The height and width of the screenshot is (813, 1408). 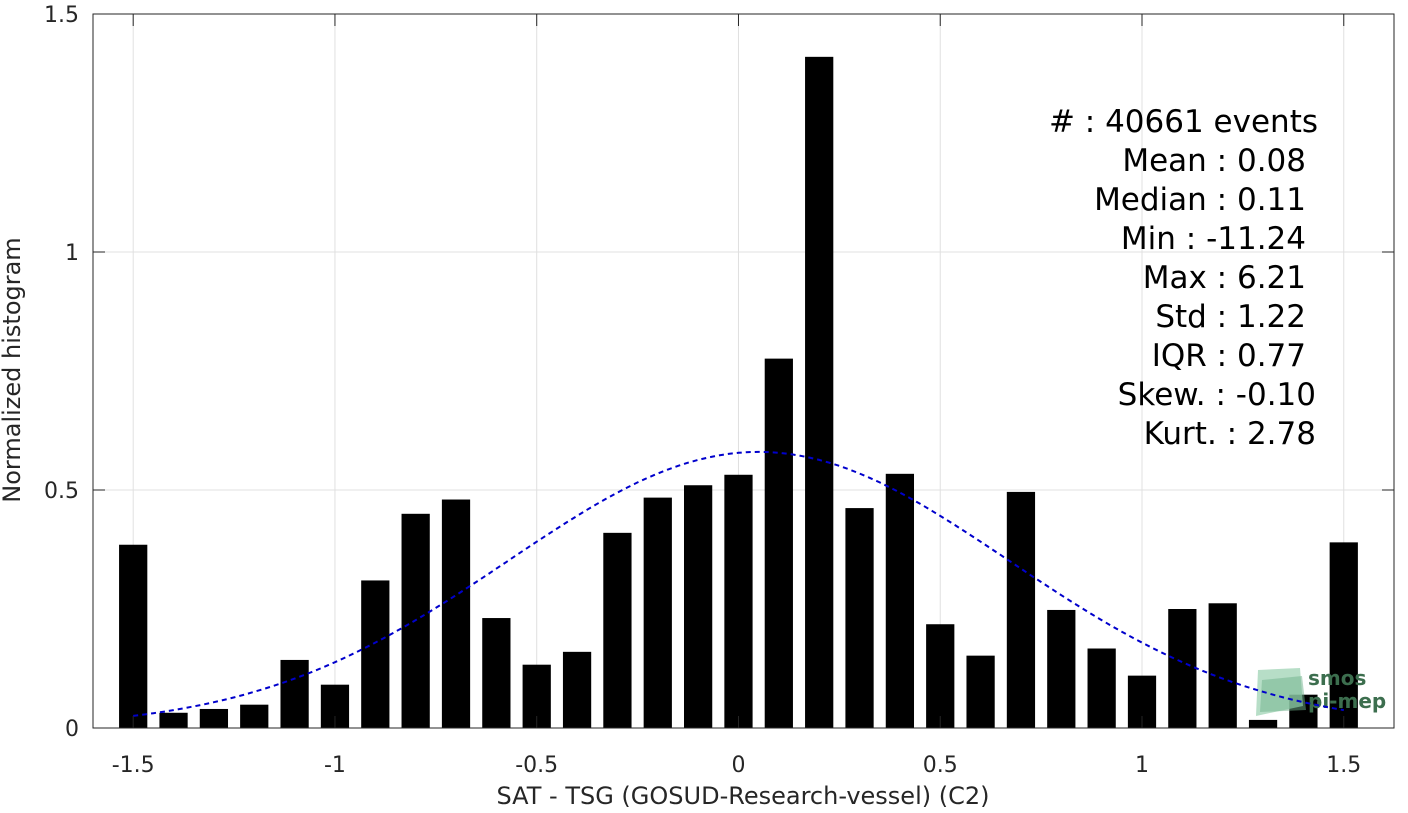 What do you see at coordinates (1343, 765) in the screenshot?
I see `x-tick-label: 1.5` at bounding box center [1343, 765].